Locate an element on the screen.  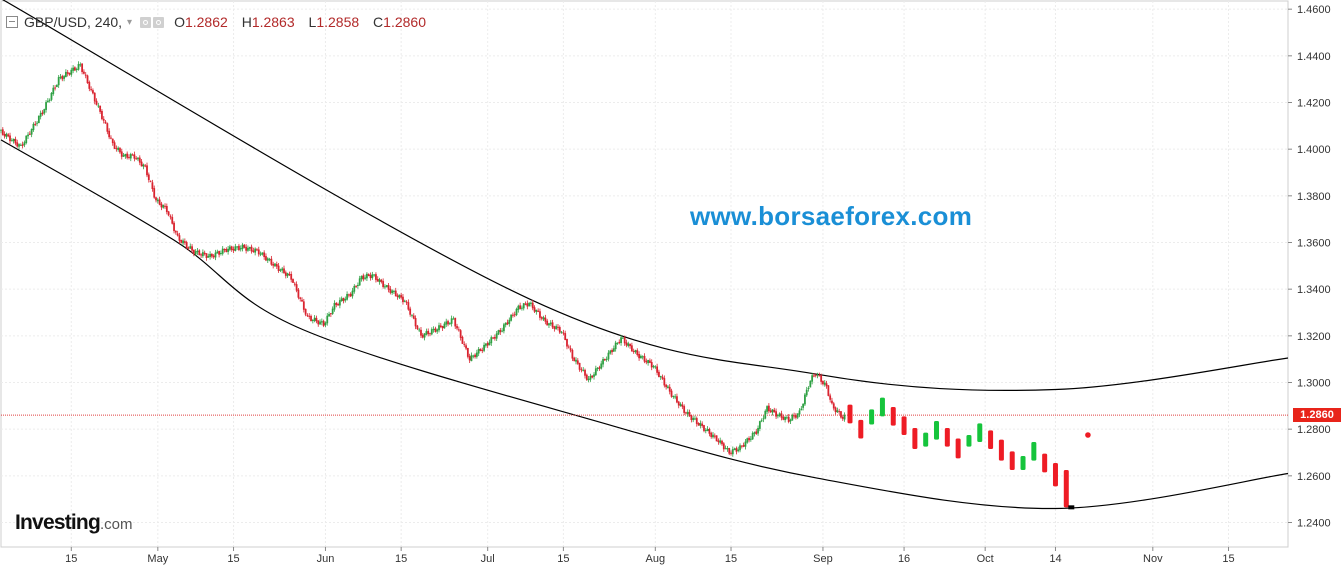
close-icon is located at coordinates (159, 22).